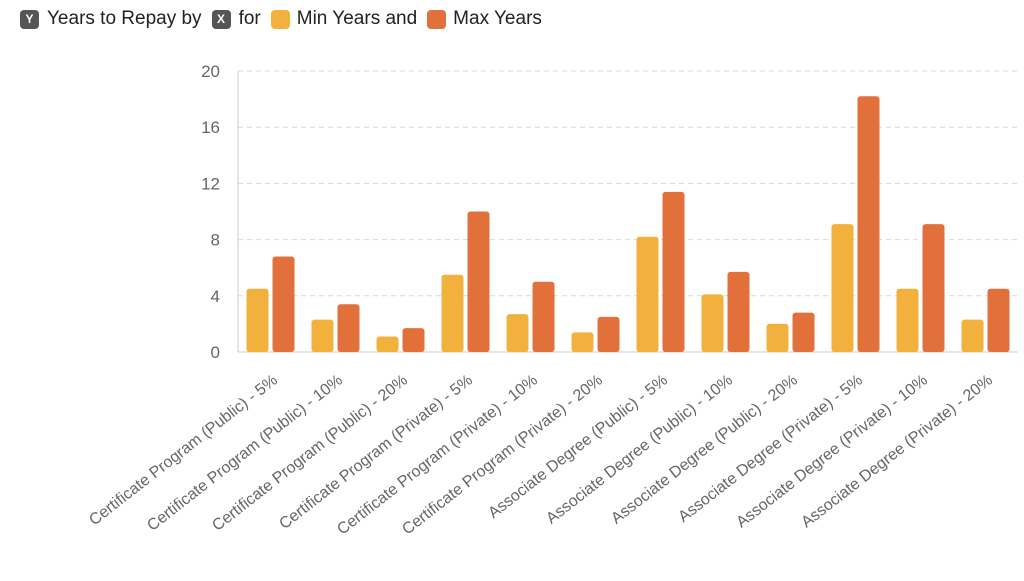 The height and width of the screenshot is (581, 1024). I want to click on y-tick-label: 20, so click(210, 71).